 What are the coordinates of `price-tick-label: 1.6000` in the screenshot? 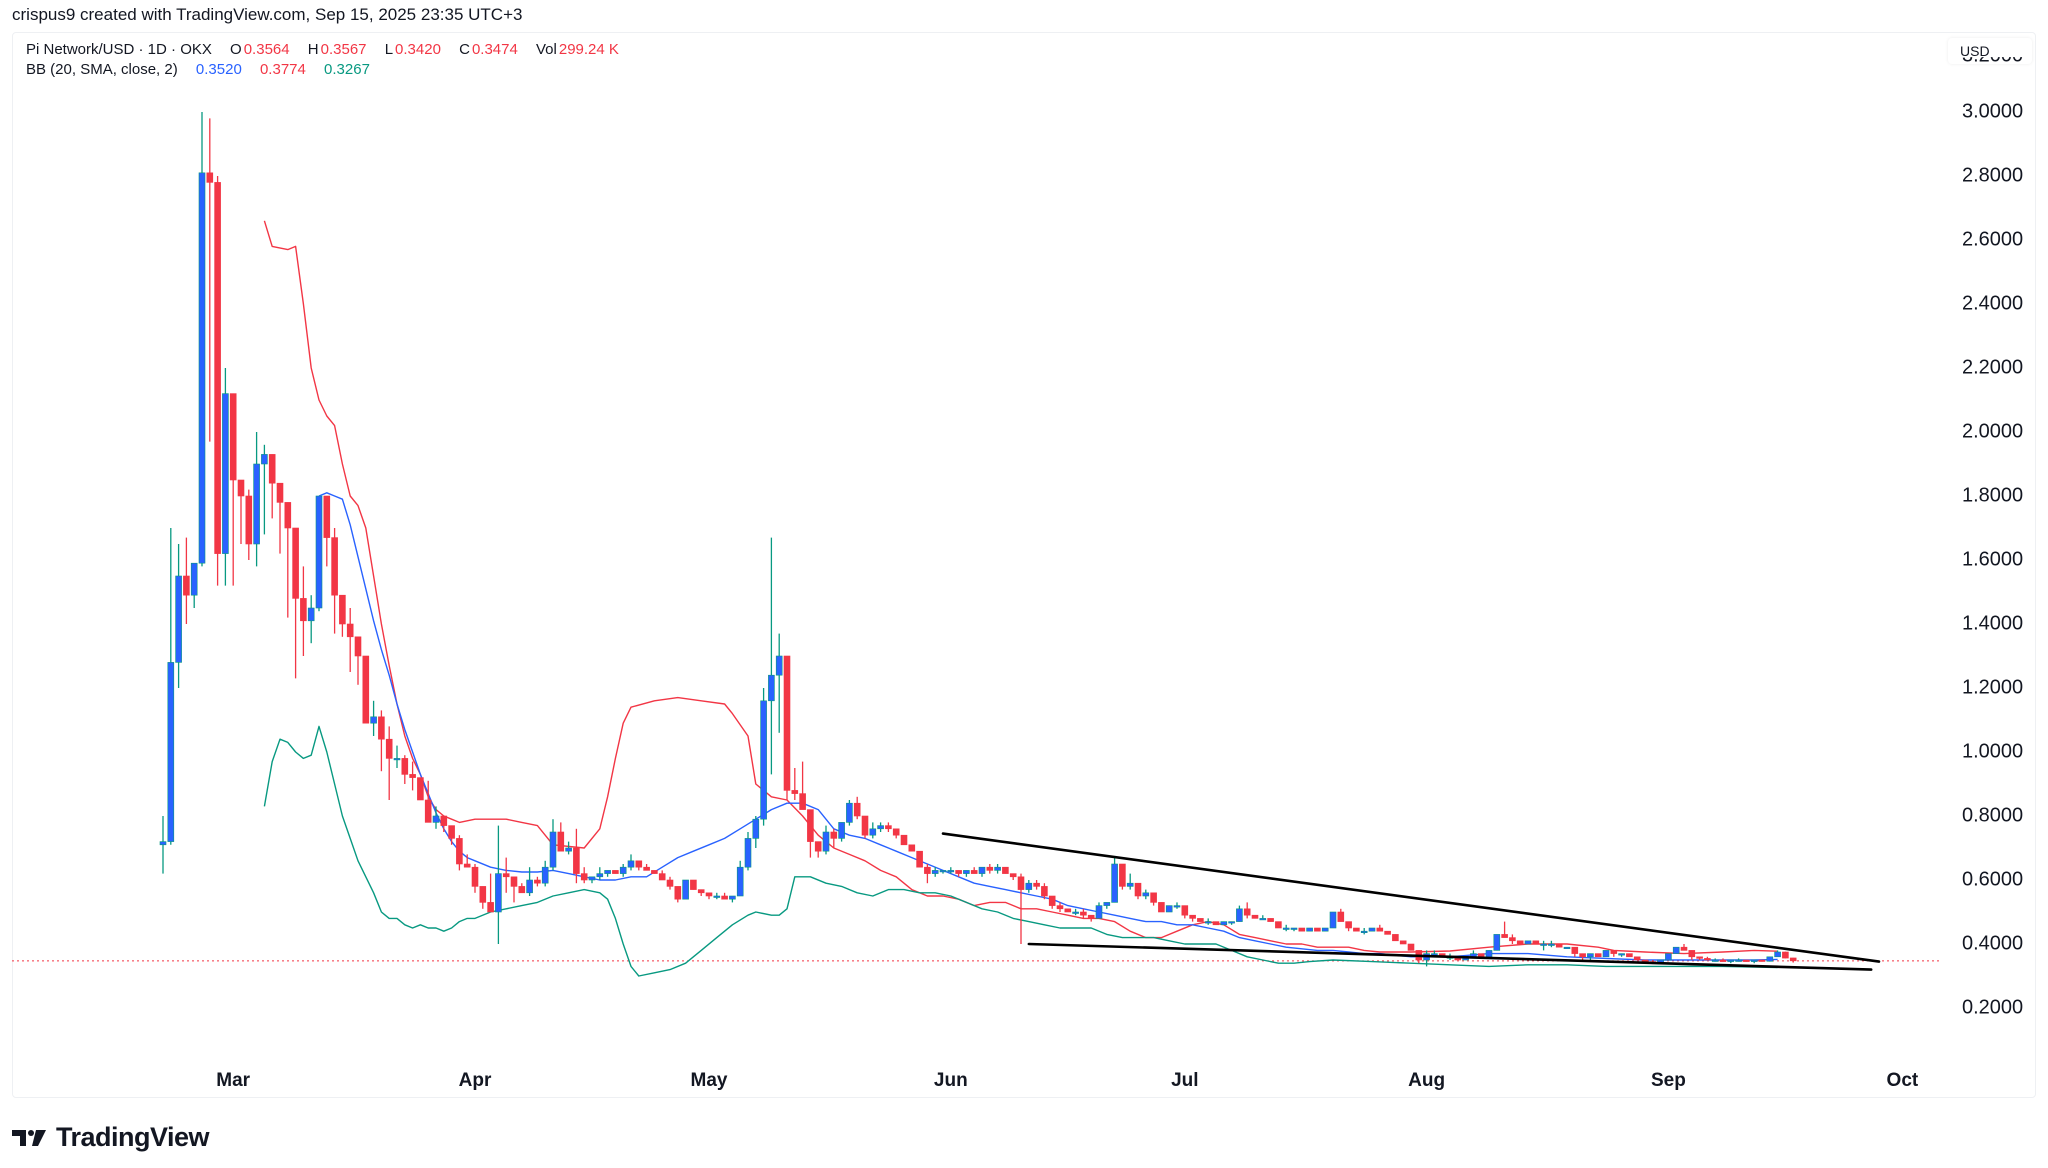 It's located at (1993, 559).